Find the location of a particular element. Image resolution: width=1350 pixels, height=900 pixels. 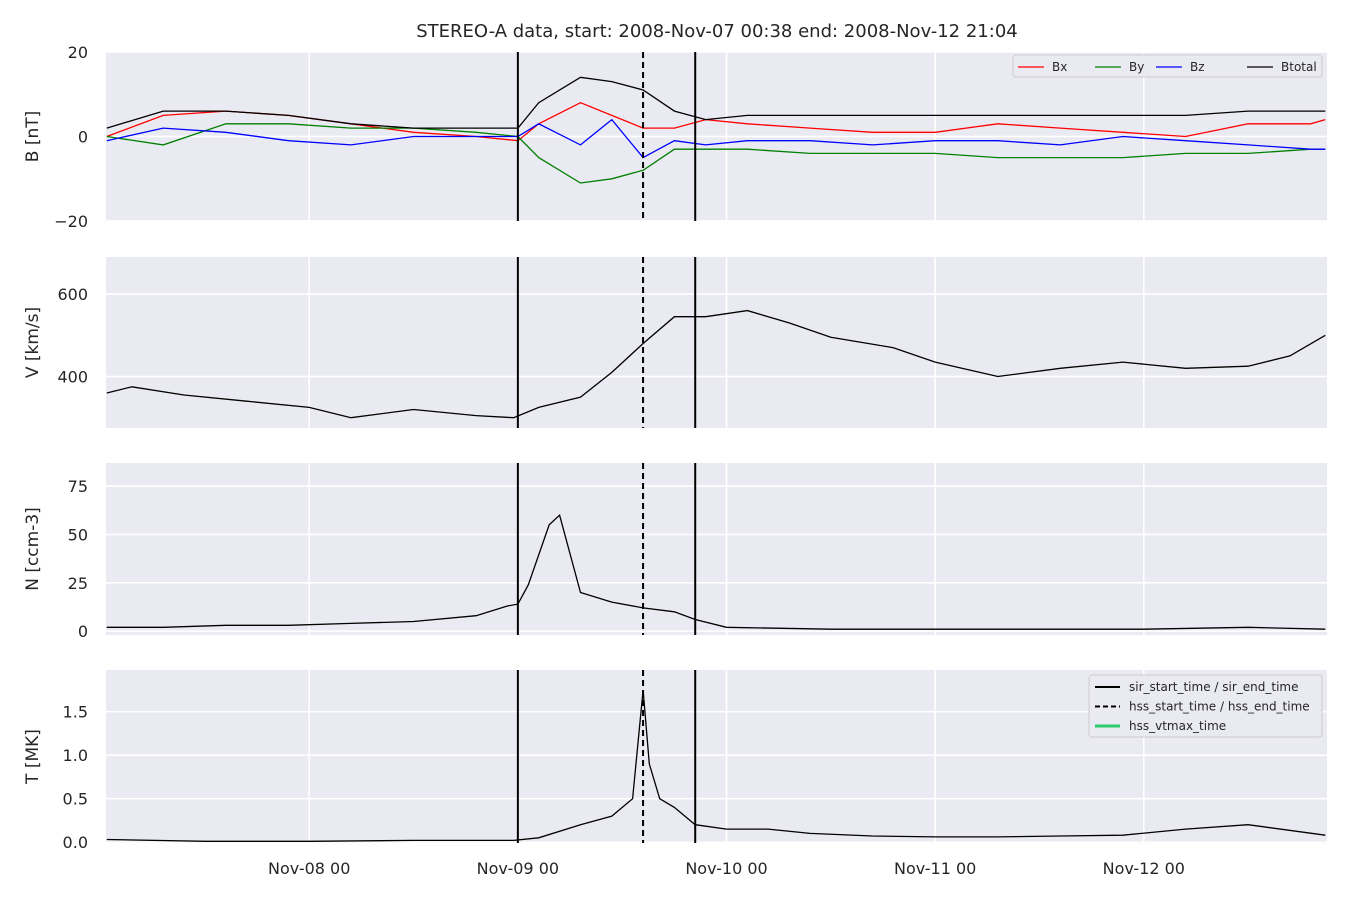

legend-entry-by: By is located at coordinates (1119, 67).